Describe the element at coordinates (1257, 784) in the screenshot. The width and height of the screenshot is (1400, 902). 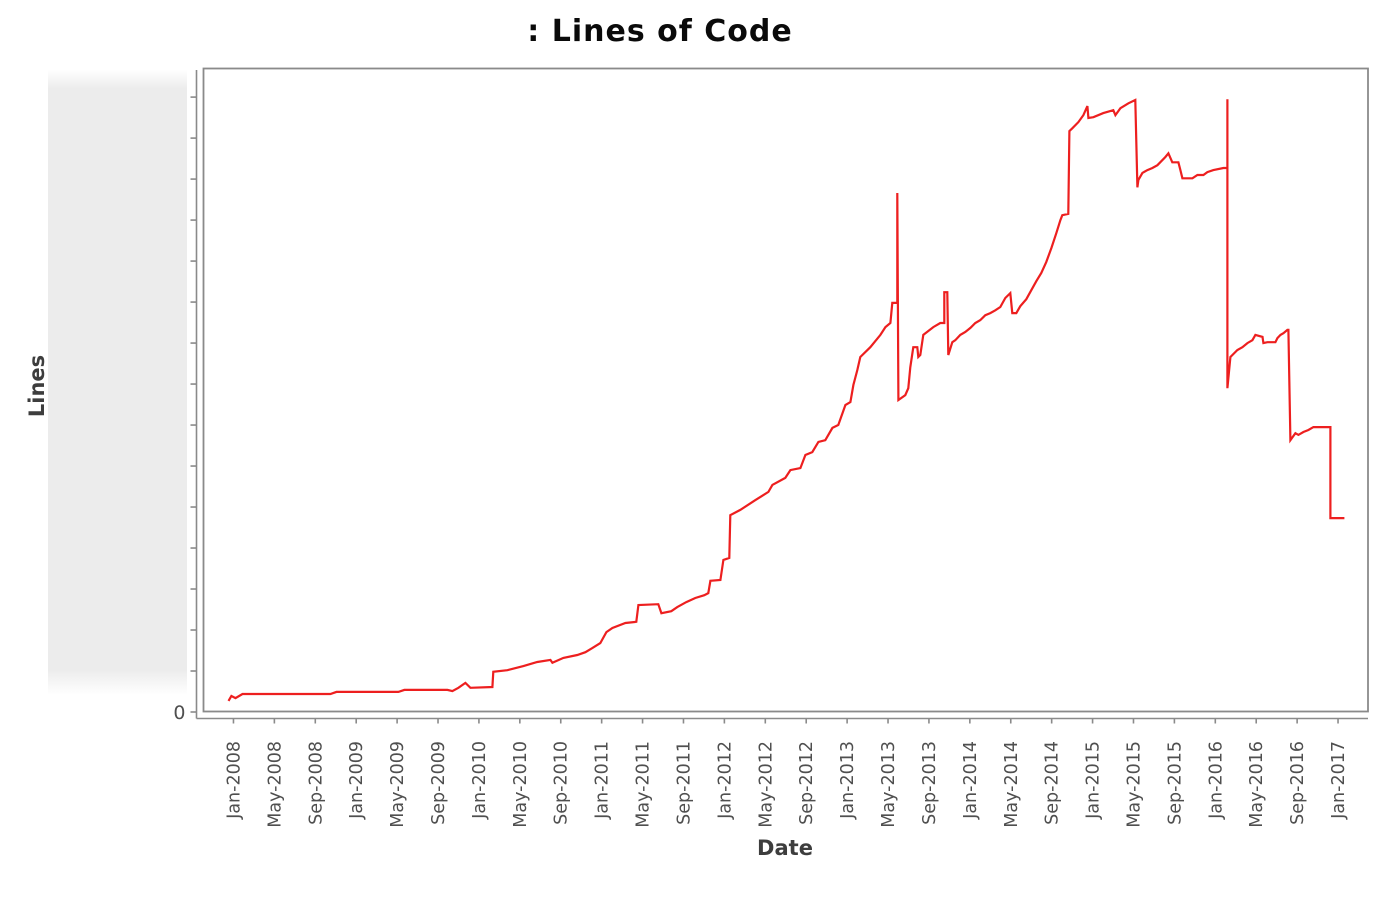
I see `x-tick-label: May-2016` at that location.